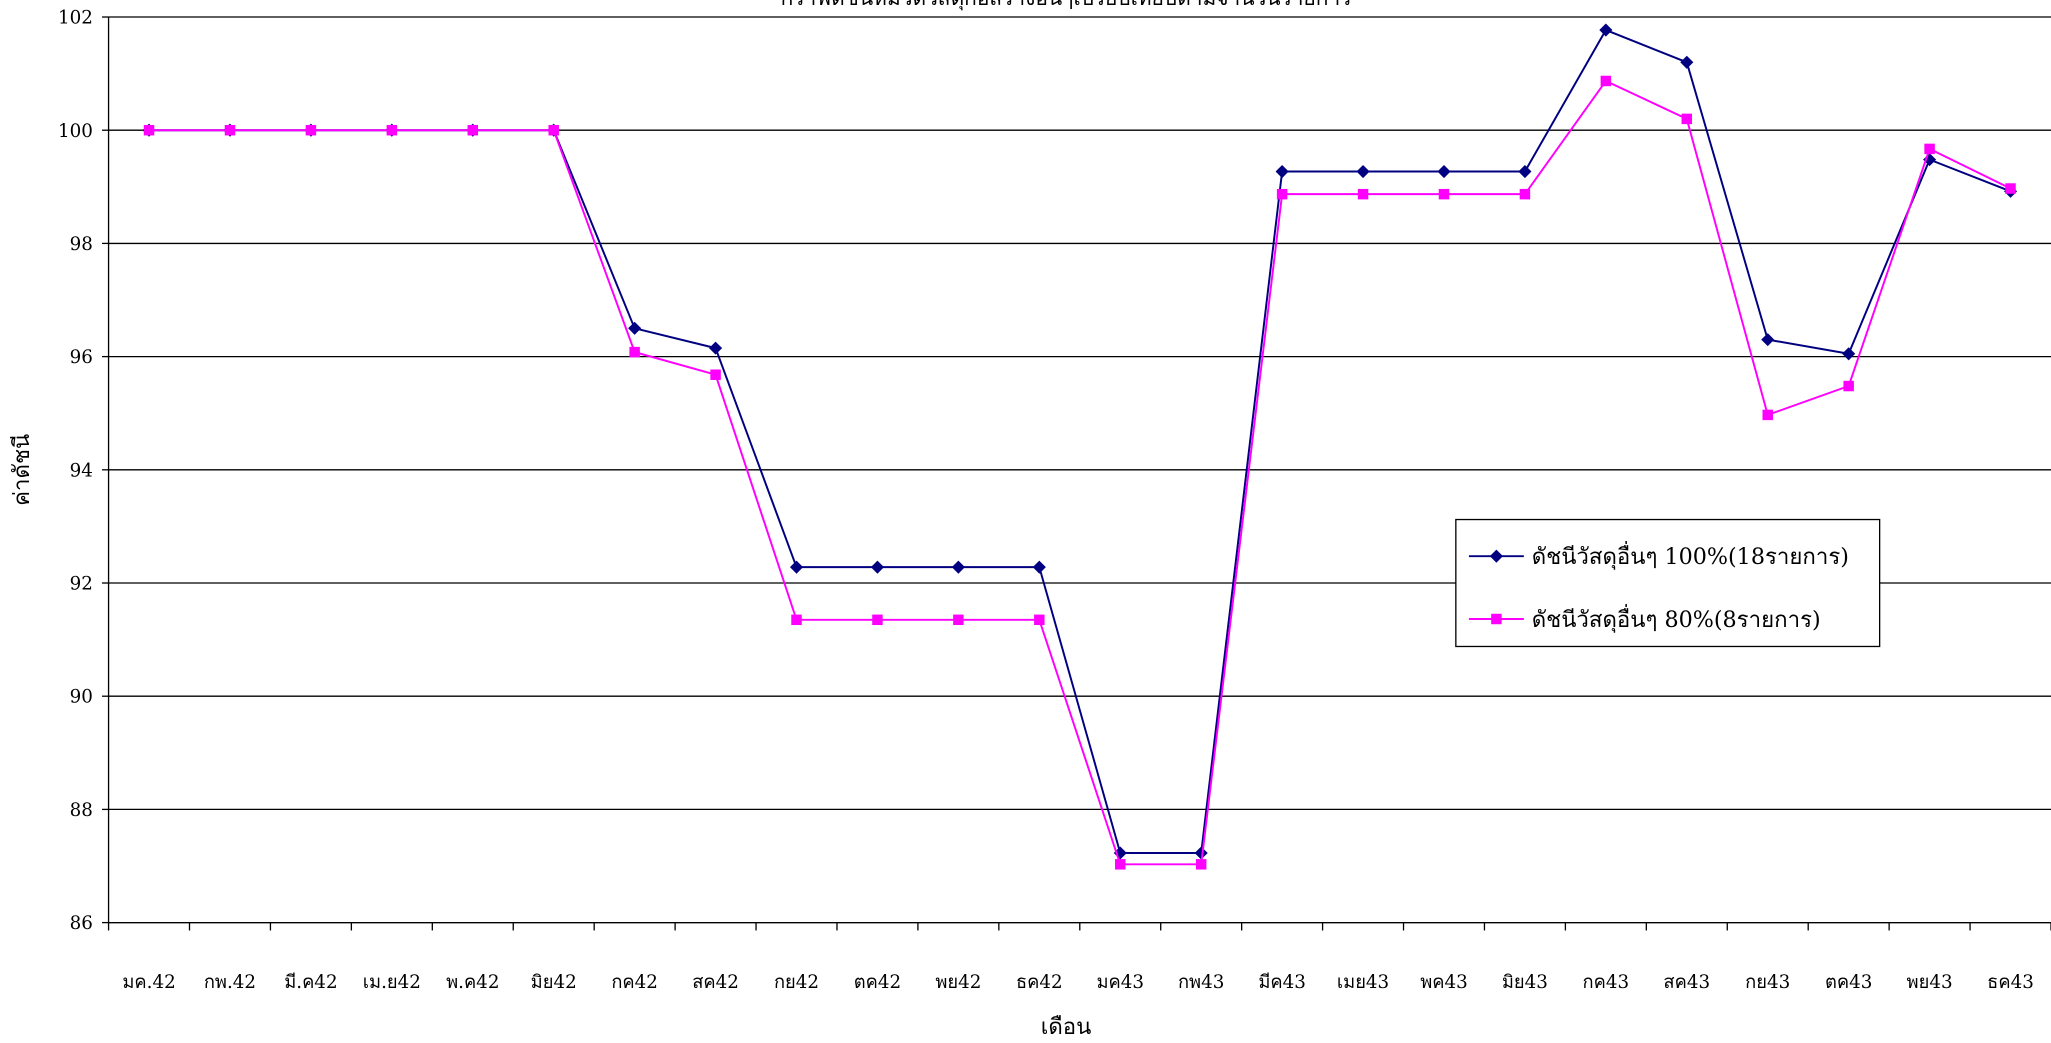 The image size is (2051, 1043). Describe the element at coordinates (1066, 1027) in the screenshot. I see `x-axis-label: เดือน` at that location.